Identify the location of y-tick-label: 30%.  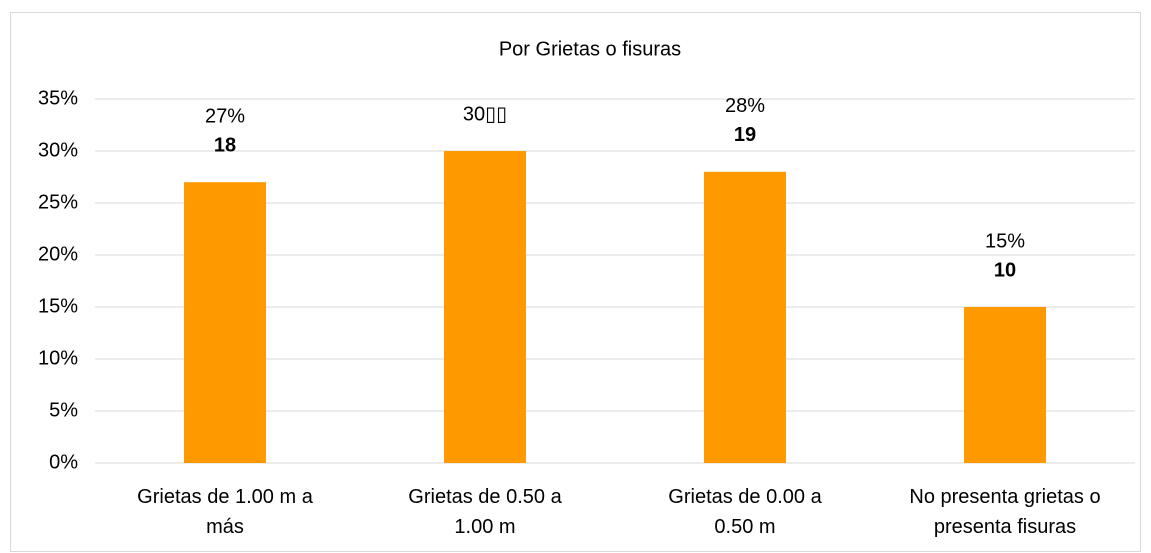
(58, 150).